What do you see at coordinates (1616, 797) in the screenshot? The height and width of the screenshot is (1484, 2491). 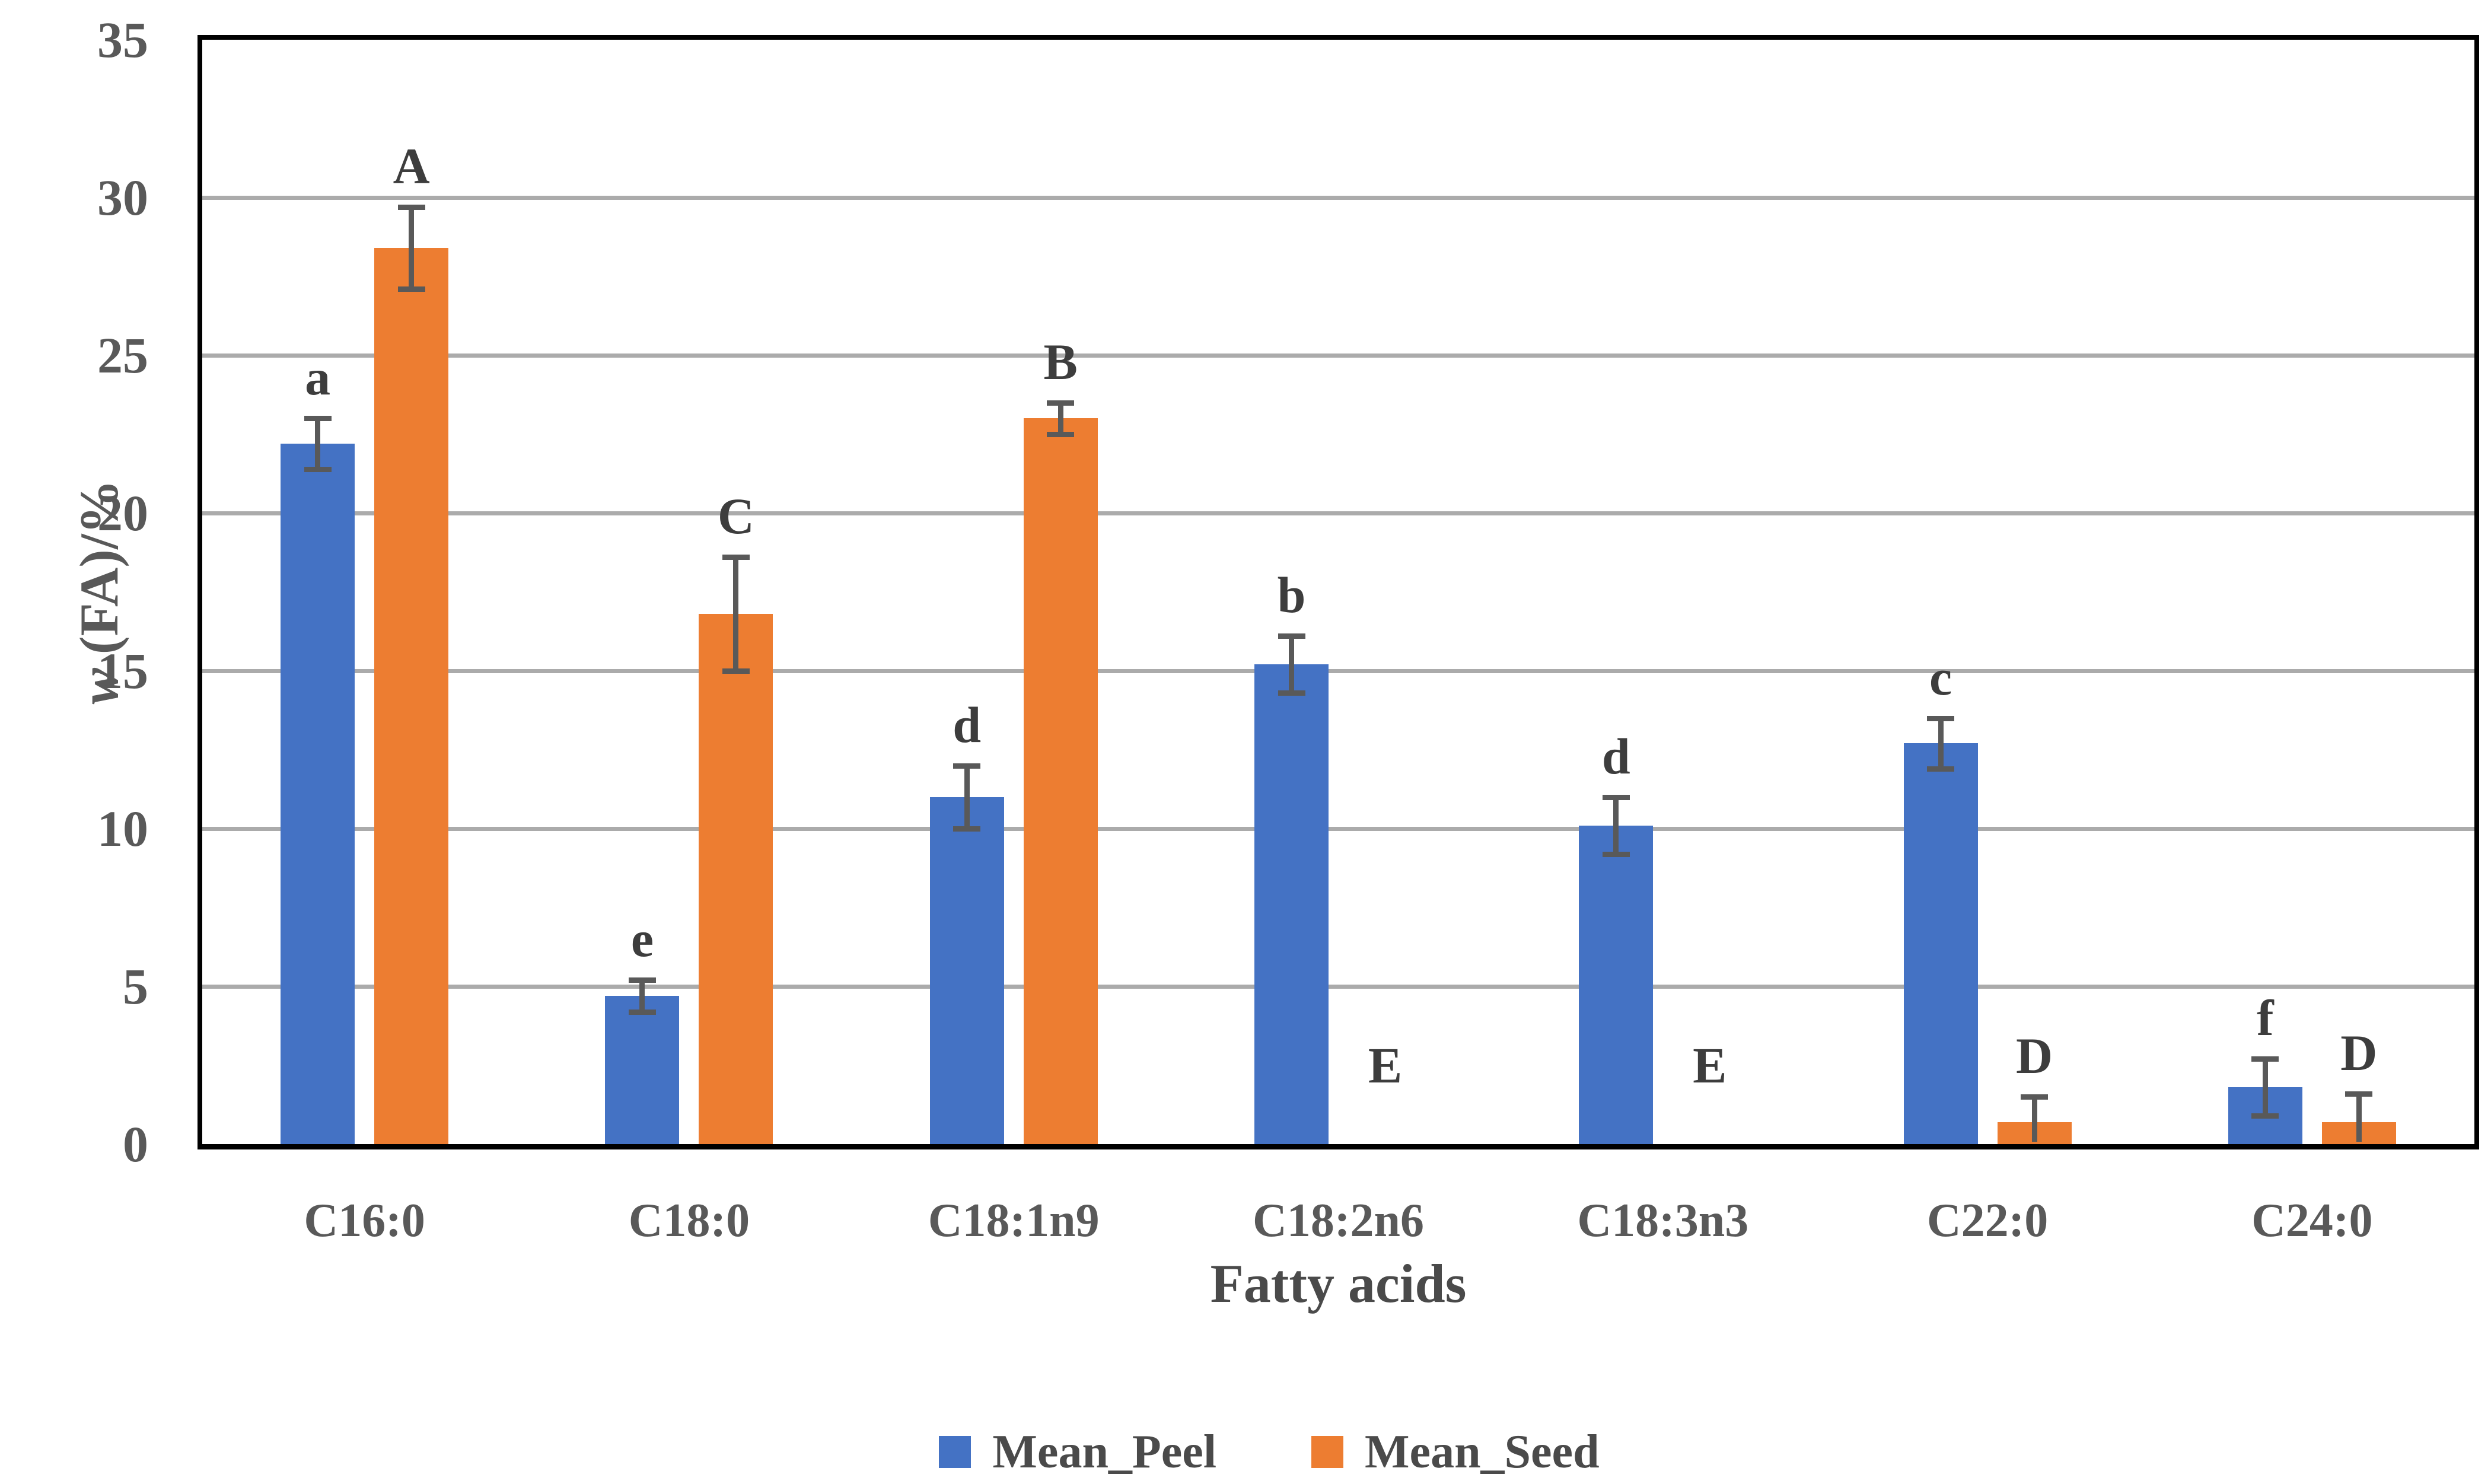 I see `error-bar-cap-top-mean-peel-c18-3n3` at bounding box center [1616, 797].